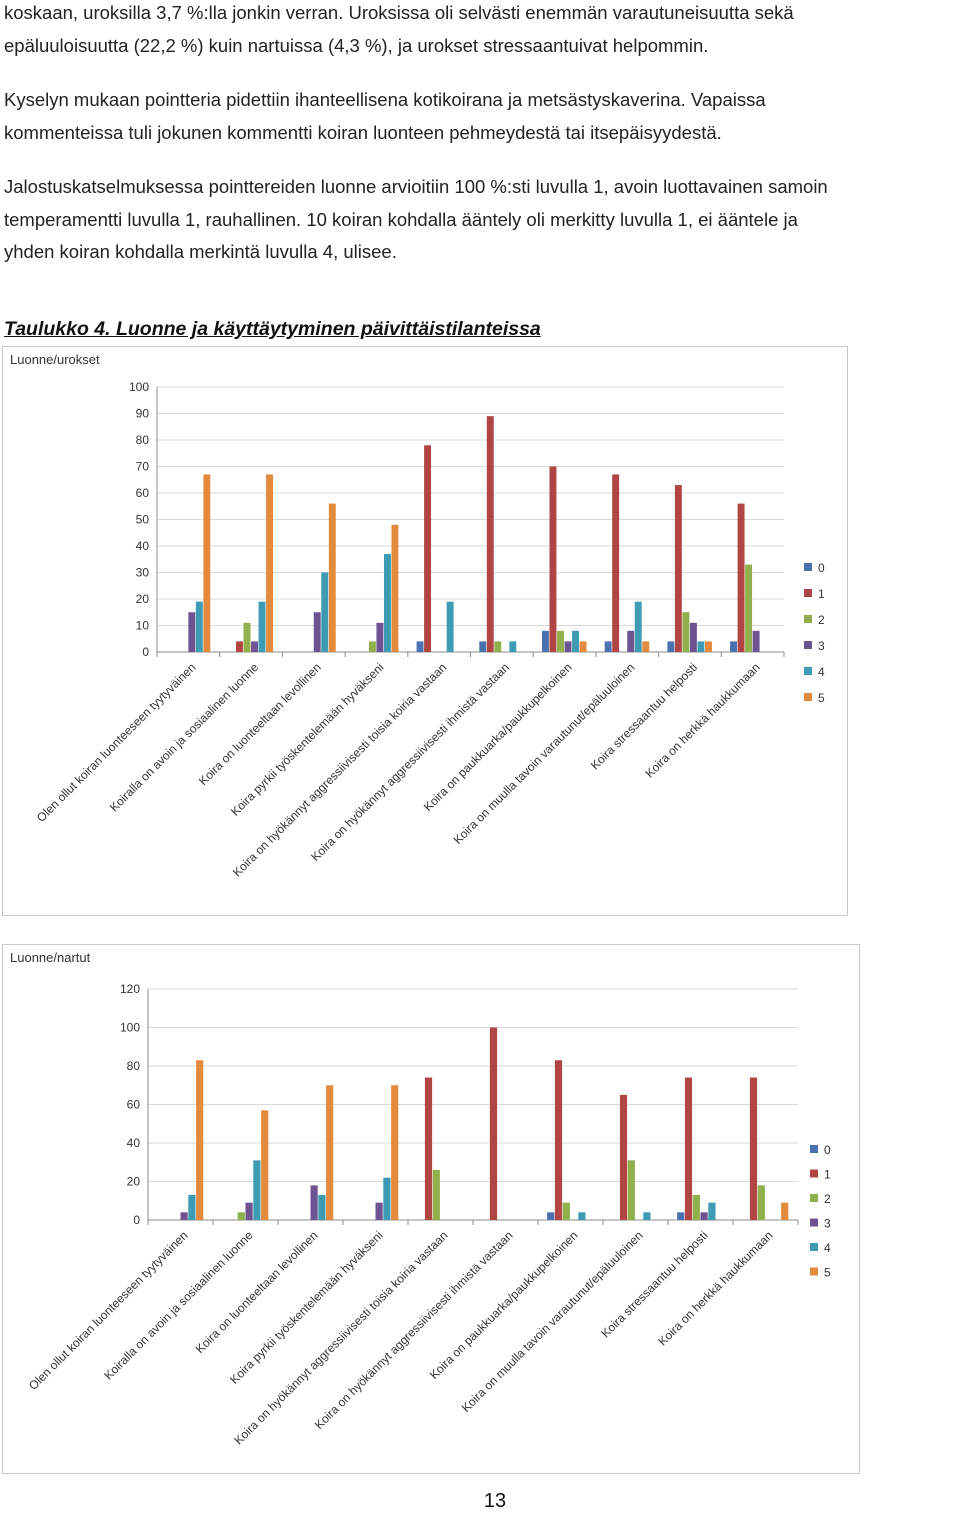 The width and height of the screenshot is (960, 1516). I want to click on y-tick-label: 70, so click(143, 467).